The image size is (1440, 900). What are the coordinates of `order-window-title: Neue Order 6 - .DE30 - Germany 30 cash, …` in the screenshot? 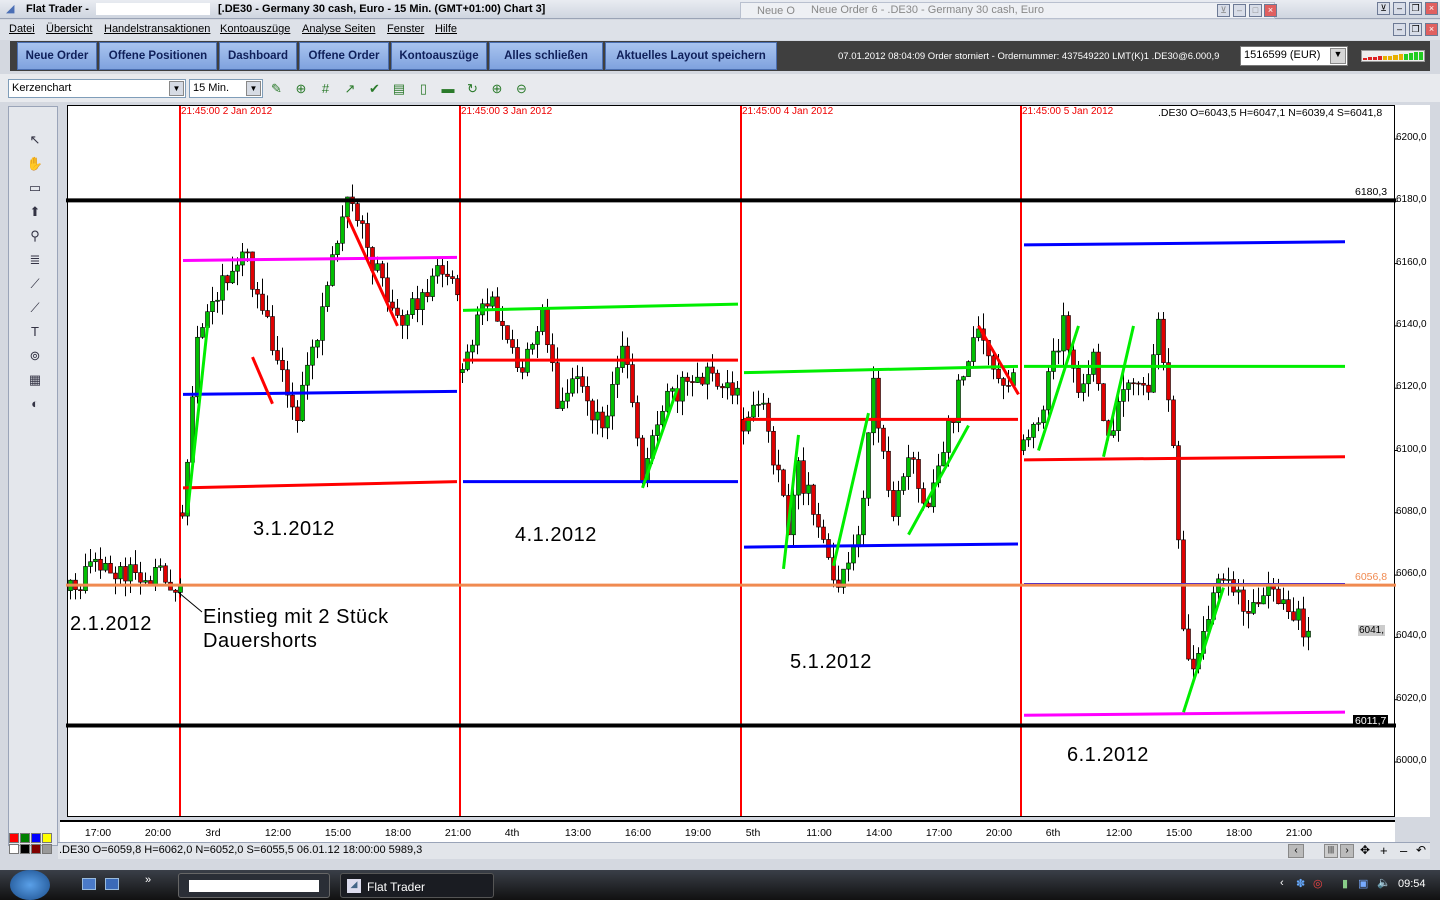 It's located at (927, 10).